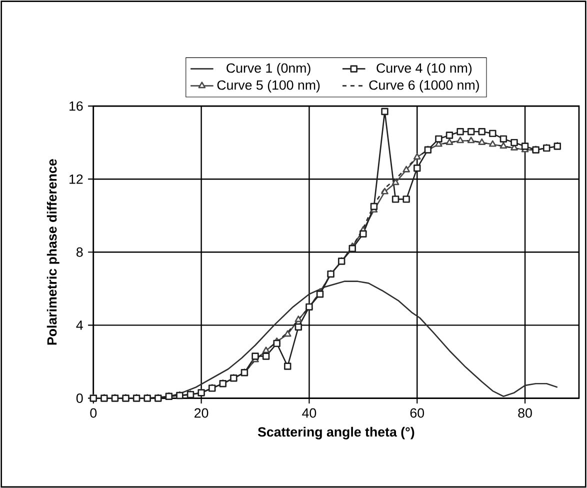  What do you see at coordinates (76, 106) in the screenshot?
I see `y-tick-label: 16` at bounding box center [76, 106].